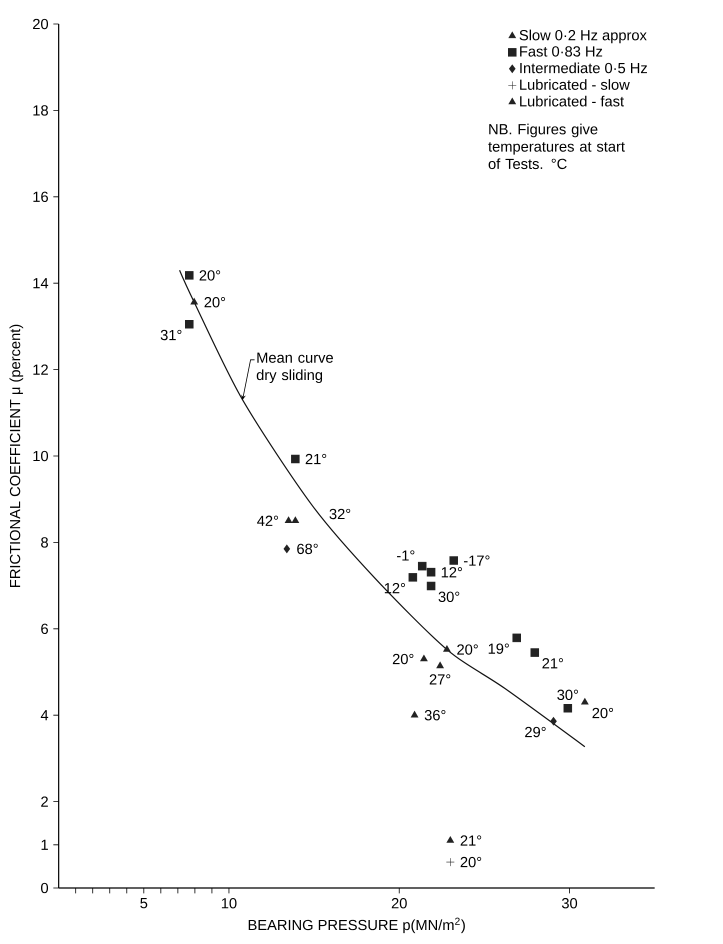 Image resolution: width=723 pixels, height=944 pixels. I want to click on y-tick-label: 14, so click(40, 283).